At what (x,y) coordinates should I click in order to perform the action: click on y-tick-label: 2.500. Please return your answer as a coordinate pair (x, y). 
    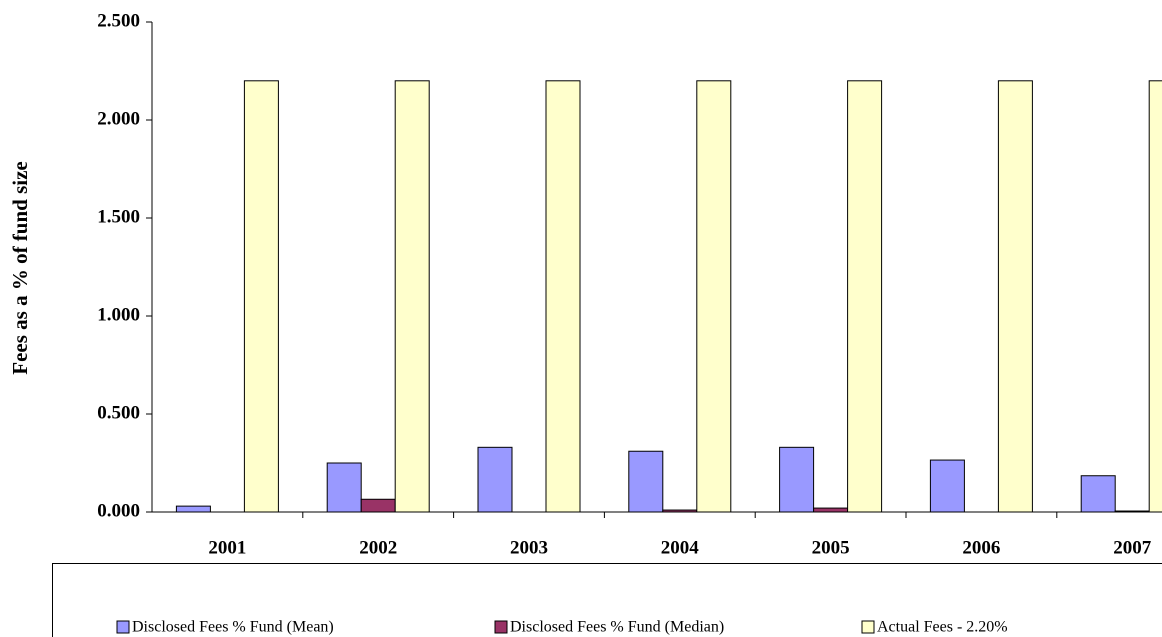
    Looking at the image, I should click on (118, 20).